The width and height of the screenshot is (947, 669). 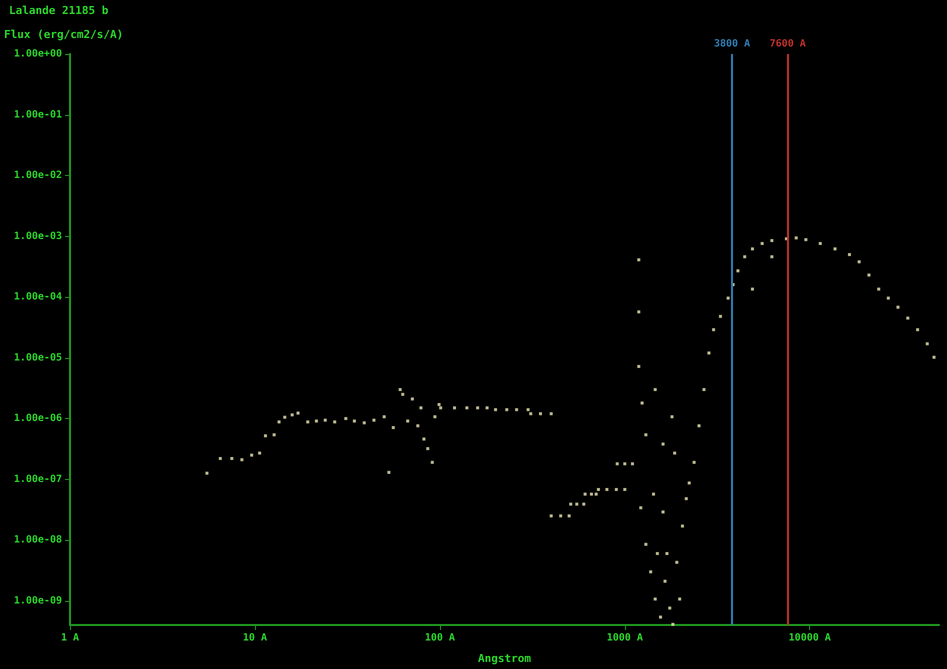 What do you see at coordinates (38, 176) in the screenshot?
I see `y-tick-label: 1.00e-02` at bounding box center [38, 176].